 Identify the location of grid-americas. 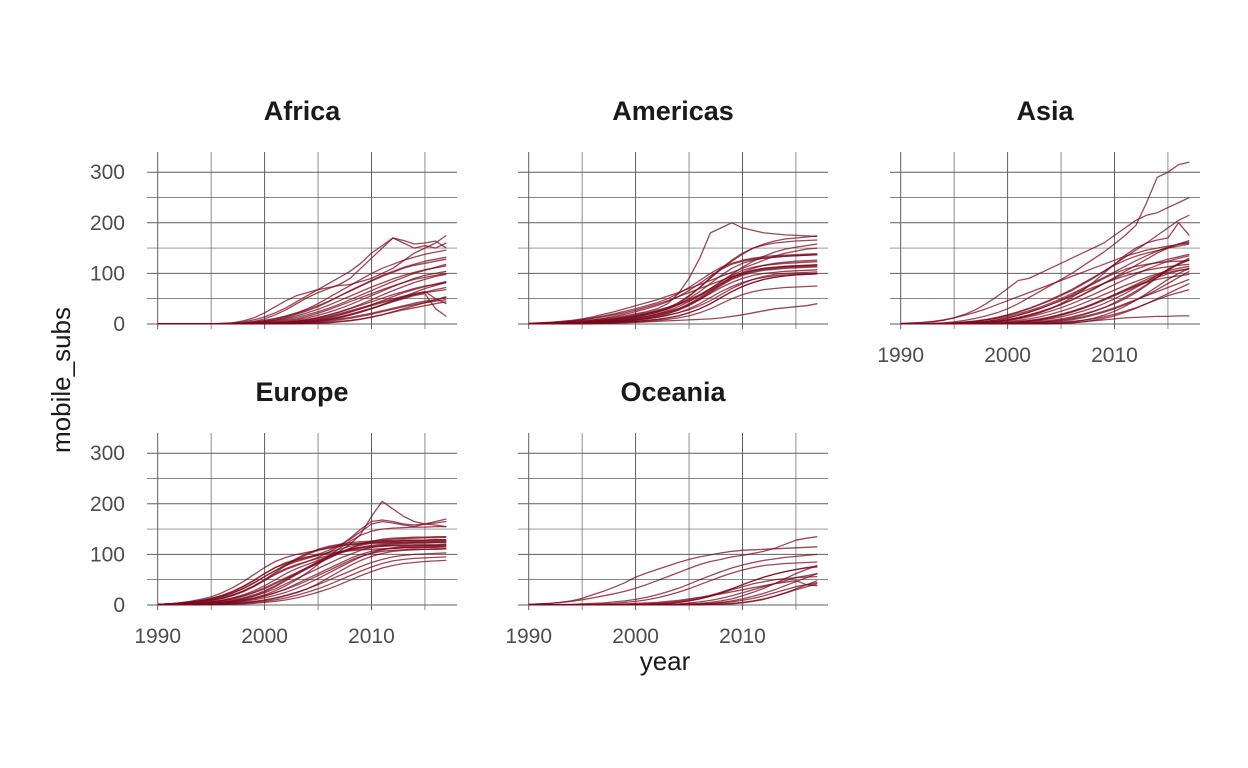
(673, 240).